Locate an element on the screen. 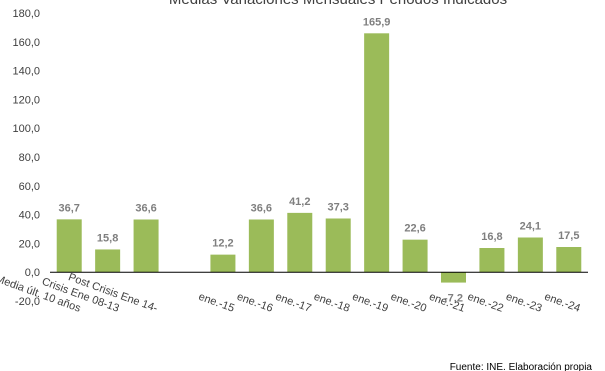  y-tick-label: 100,0 is located at coordinates (26, 129).